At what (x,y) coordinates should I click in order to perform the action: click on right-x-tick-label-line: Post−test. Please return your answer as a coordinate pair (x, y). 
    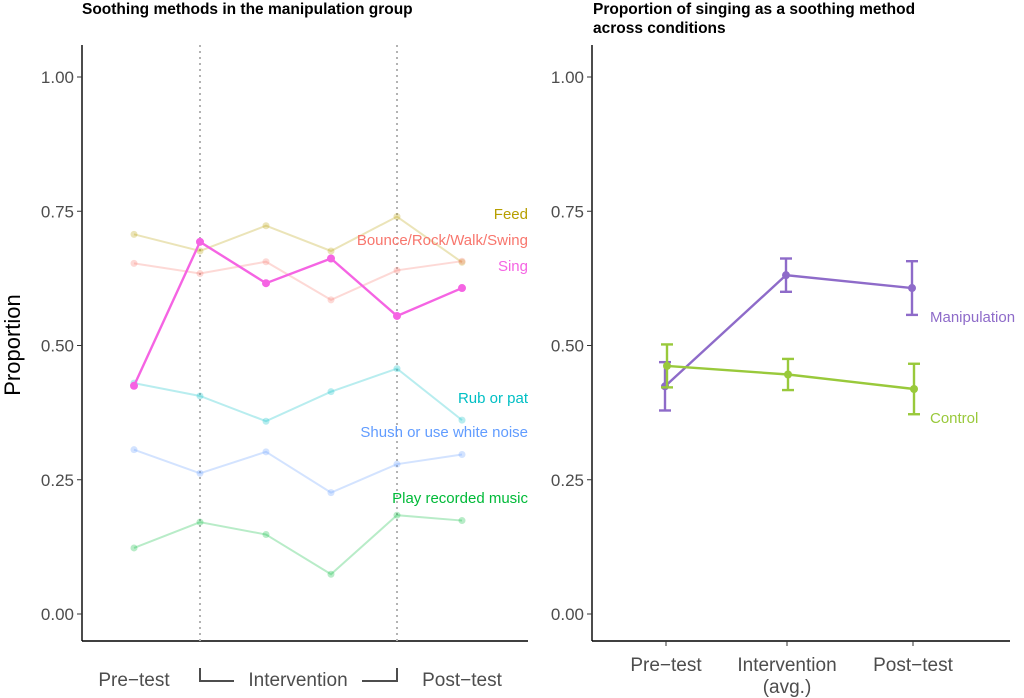
    Looking at the image, I should click on (913, 665).